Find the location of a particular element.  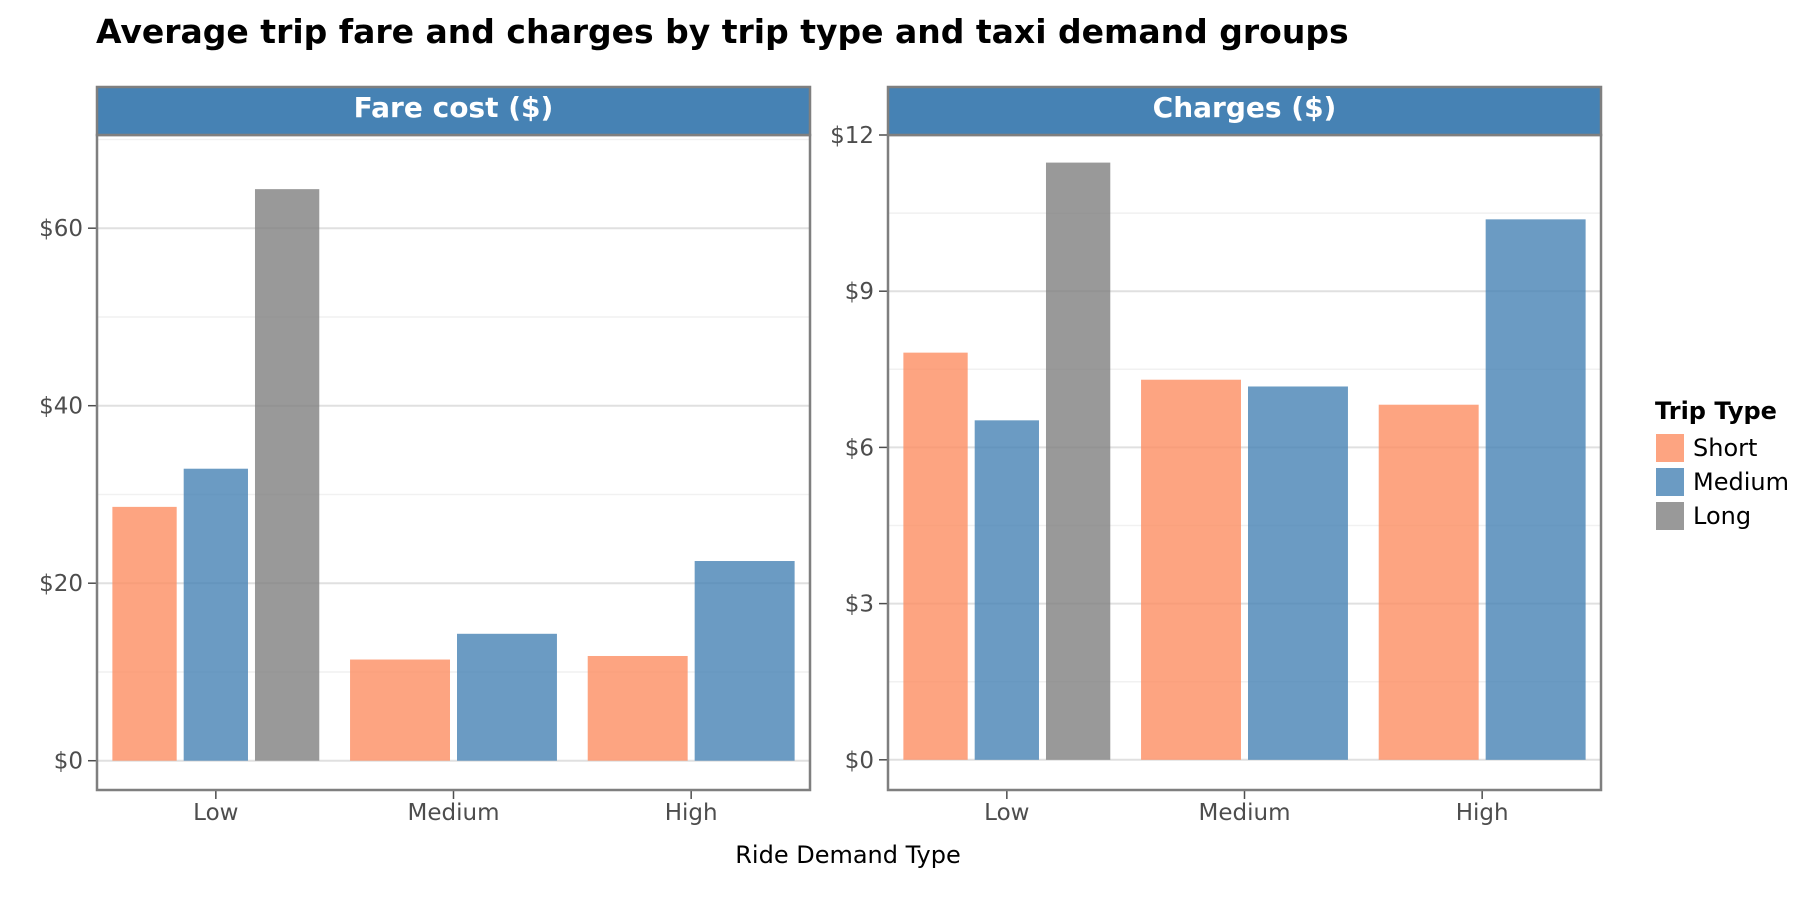

bar-charges-medium-medium is located at coordinates (1298, 573).